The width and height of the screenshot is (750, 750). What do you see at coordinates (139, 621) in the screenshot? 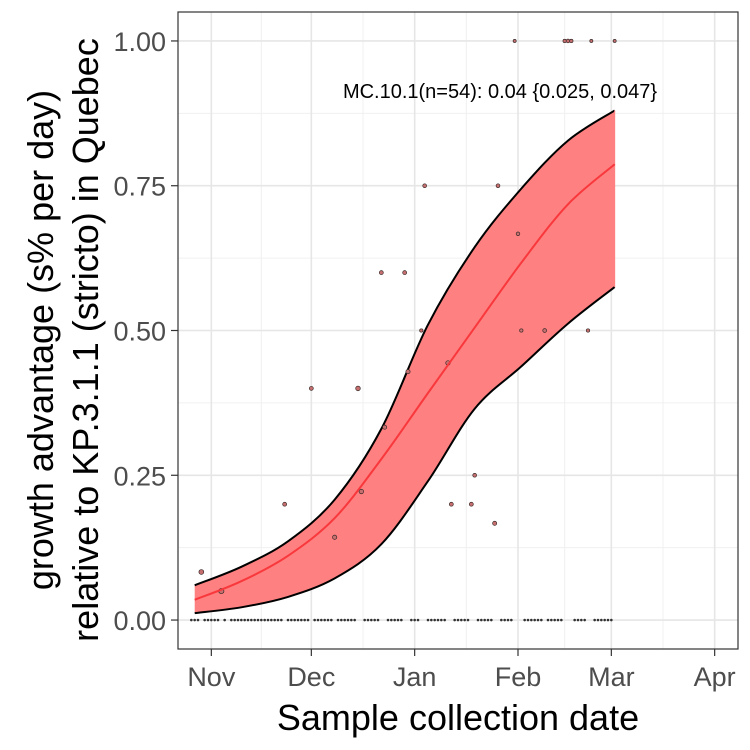
I see `y-tick-label: 0.00` at bounding box center [139, 621].